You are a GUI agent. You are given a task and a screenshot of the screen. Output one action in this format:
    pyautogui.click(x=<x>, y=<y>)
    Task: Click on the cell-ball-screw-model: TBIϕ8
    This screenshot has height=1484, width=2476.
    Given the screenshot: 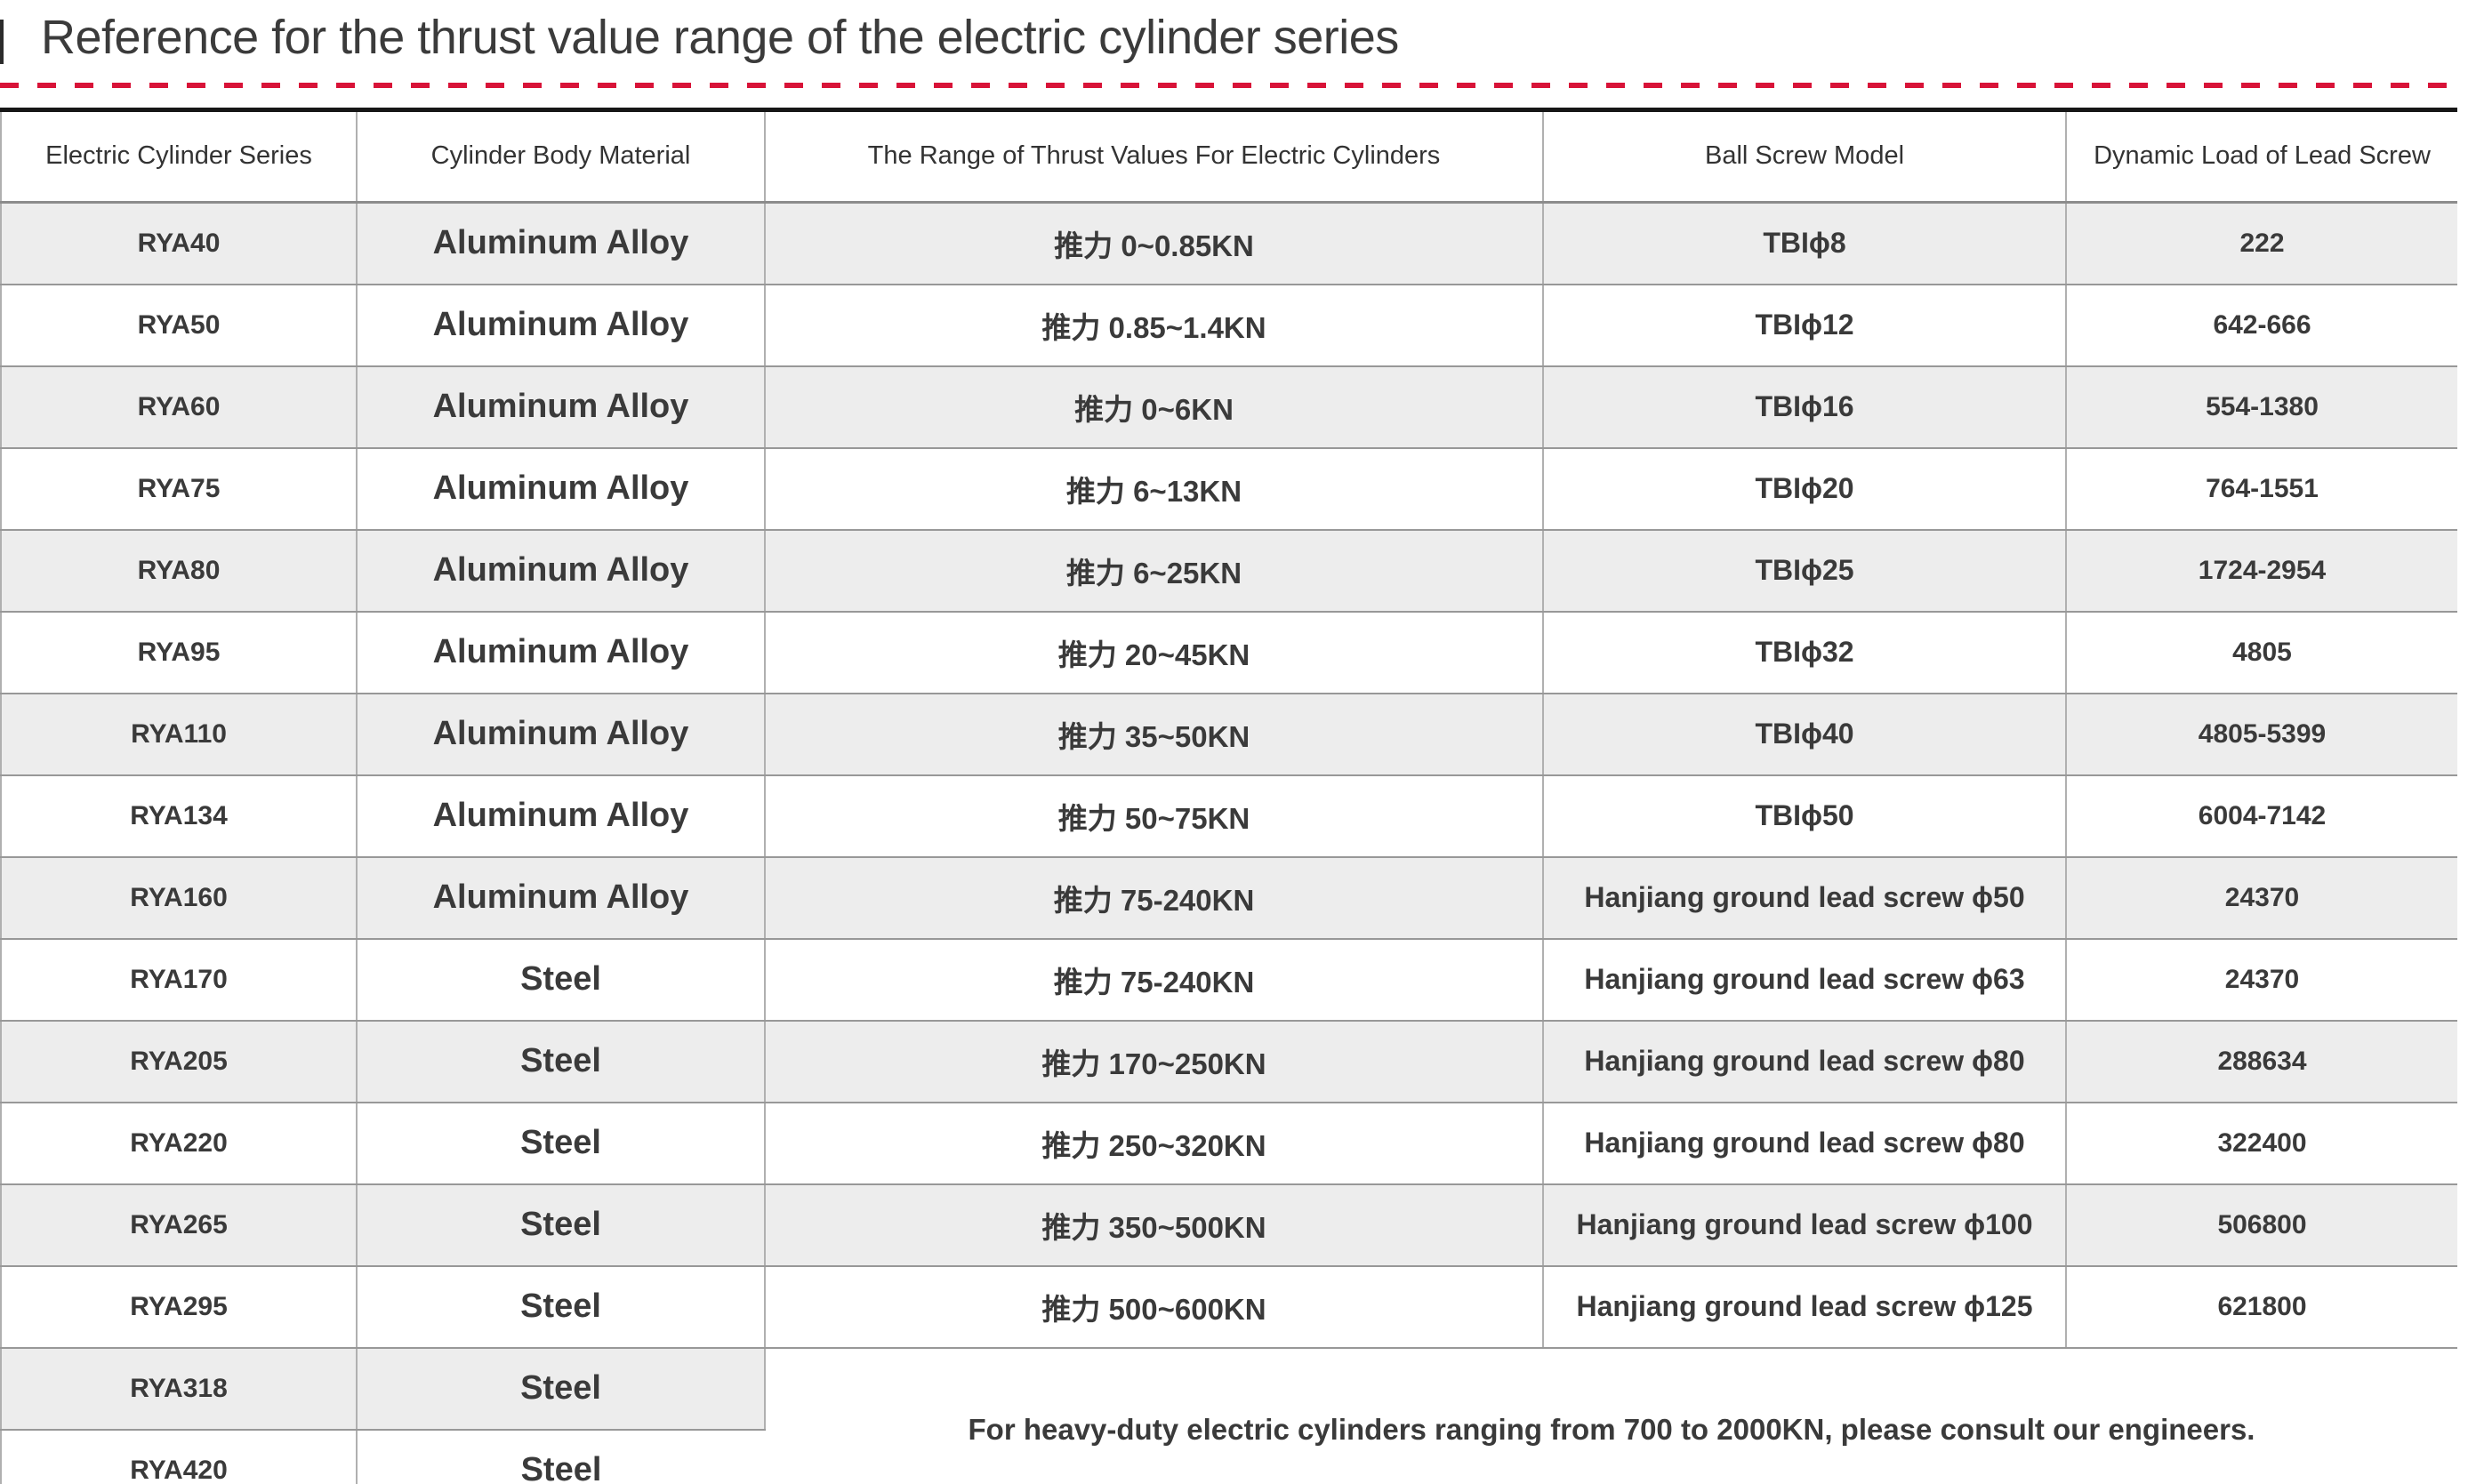 What is the action you would take?
    pyautogui.click(x=1805, y=243)
    